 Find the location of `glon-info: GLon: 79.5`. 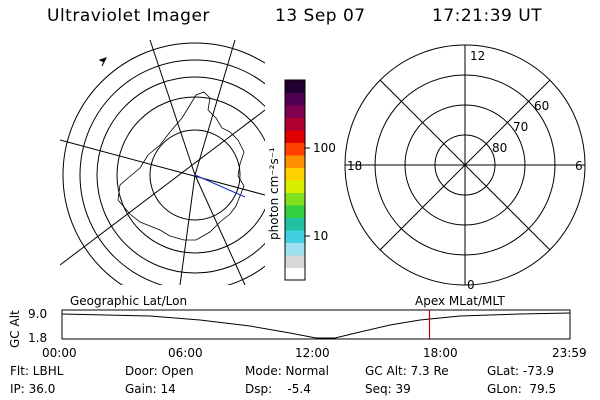

glon-info: GLon: 79.5 is located at coordinates (522, 389).